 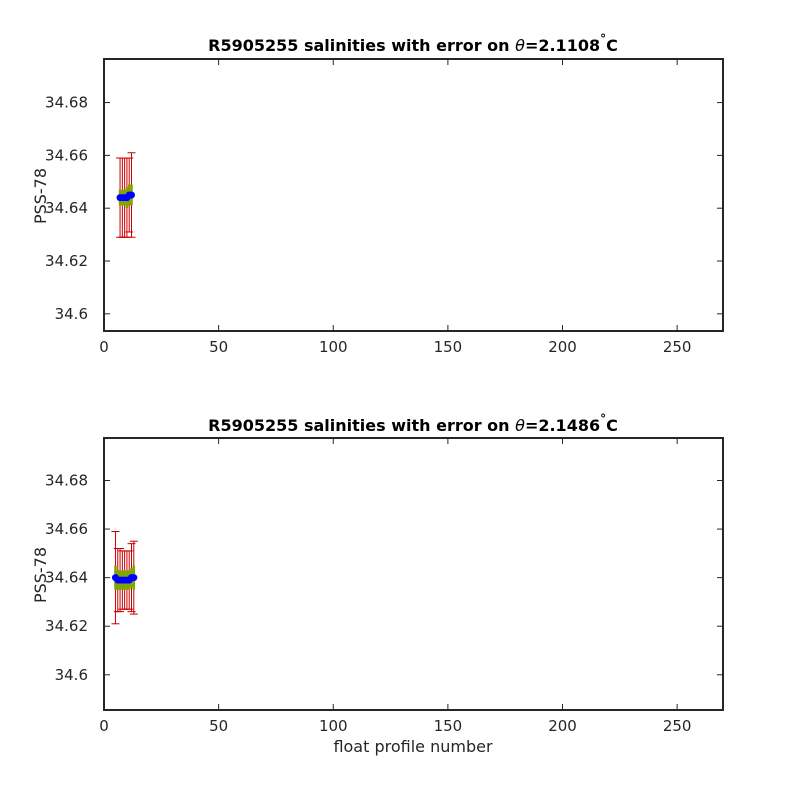 I want to click on top-chart-y-tick-label: 34.68, so click(x=66, y=103).